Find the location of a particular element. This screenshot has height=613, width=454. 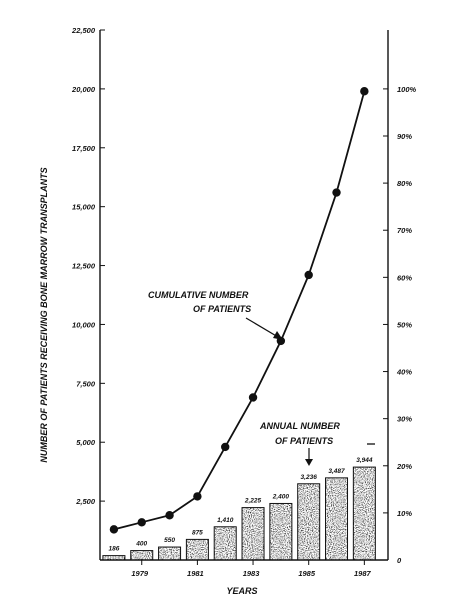

y-tick-label: 5,000 is located at coordinates (86, 442).